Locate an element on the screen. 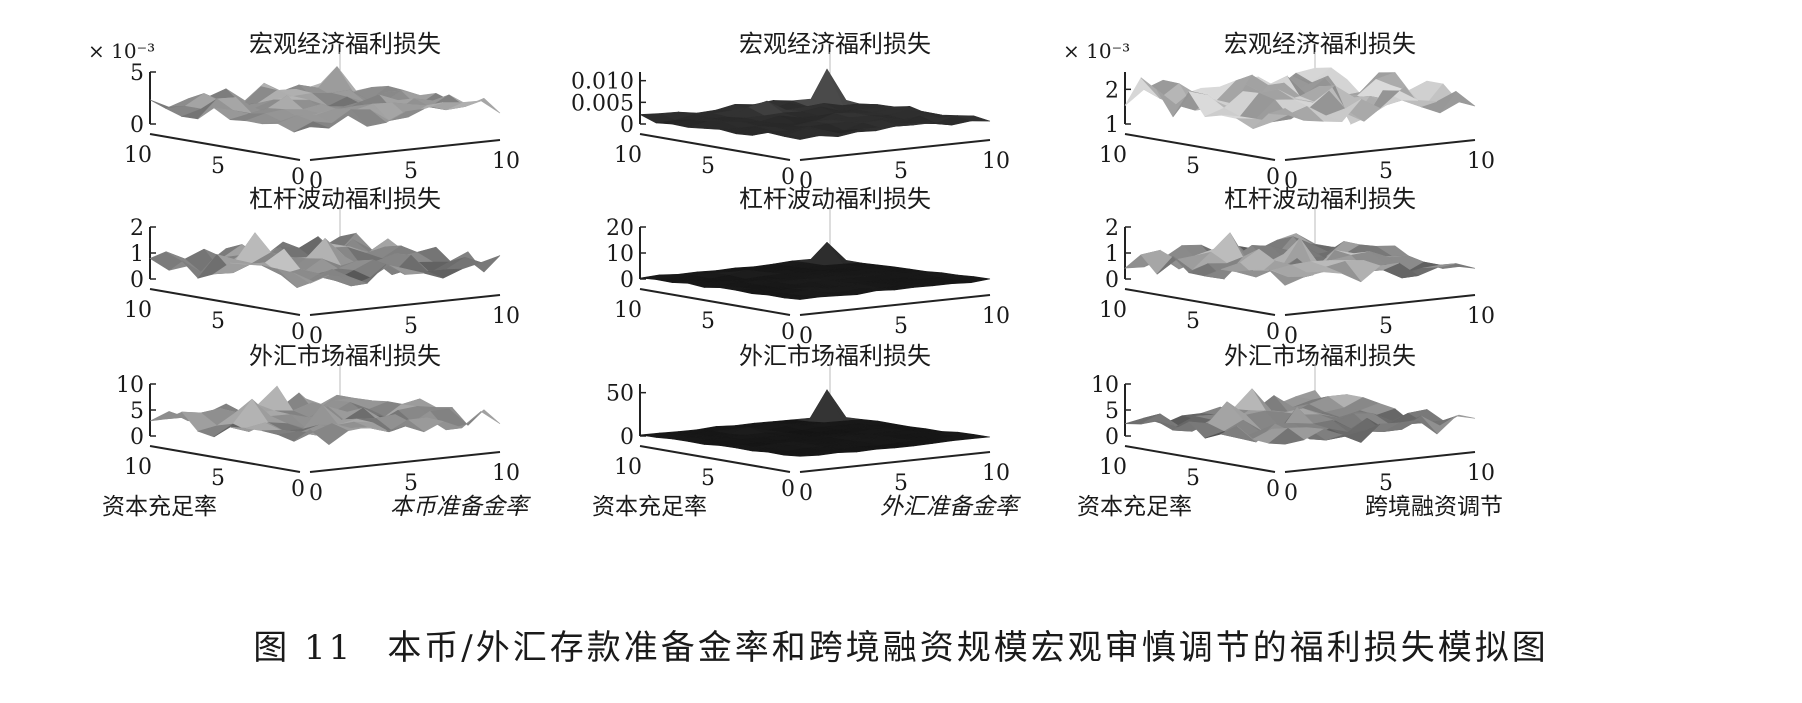 The width and height of the screenshot is (1802, 703). z-tick-label: 0.005 is located at coordinates (602, 103).